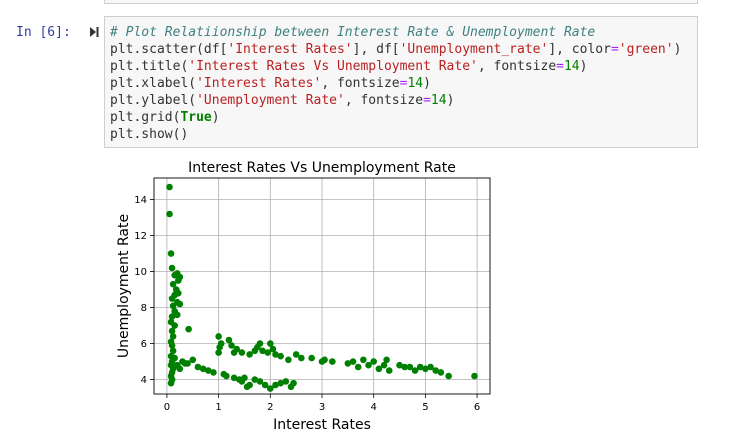 This screenshot has width=750, height=443. I want to click on x-tick-label: 0, so click(167, 407).